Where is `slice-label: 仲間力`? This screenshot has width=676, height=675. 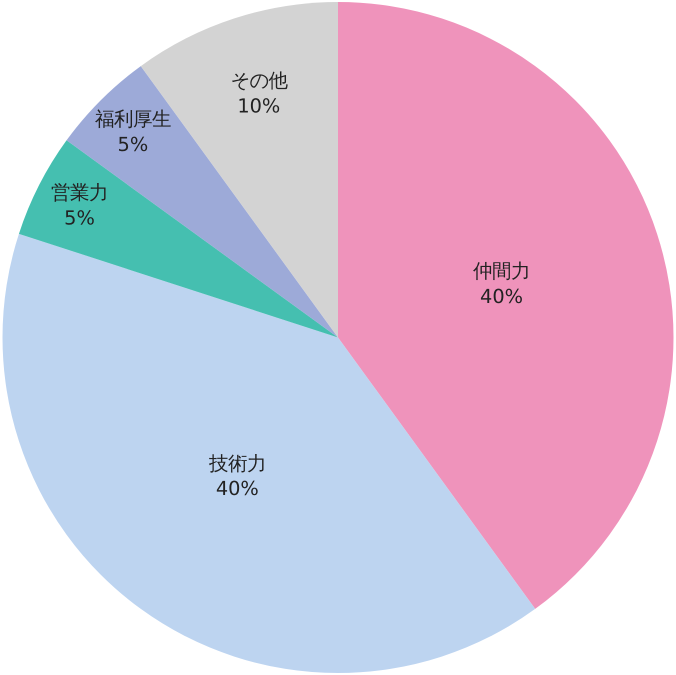 slice-label: 仲間力 is located at coordinates (501, 271).